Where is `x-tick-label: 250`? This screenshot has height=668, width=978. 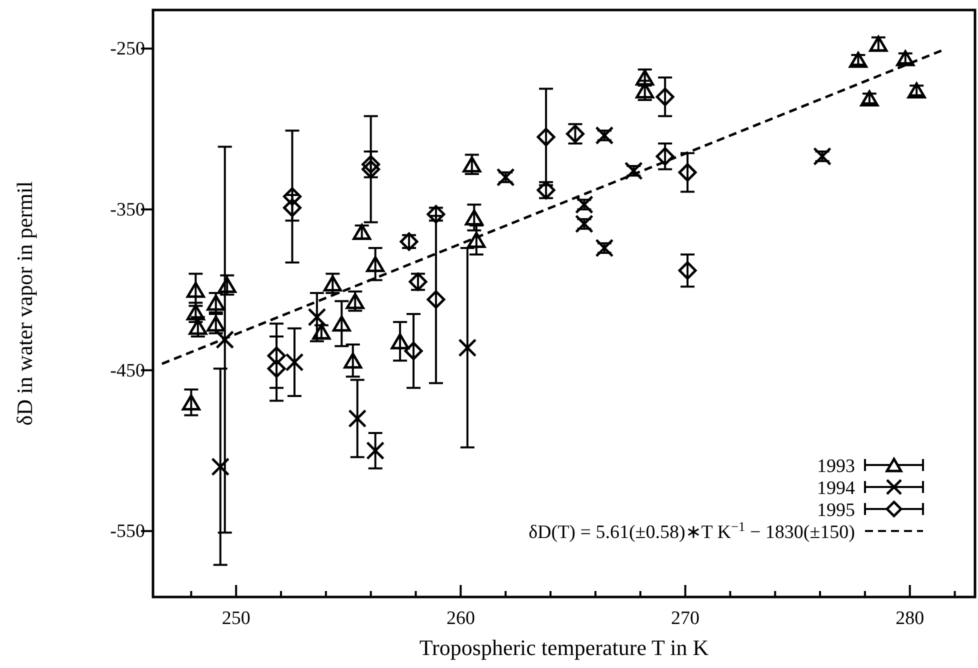 x-tick-label: 250 is located at coordinates (236, 618).